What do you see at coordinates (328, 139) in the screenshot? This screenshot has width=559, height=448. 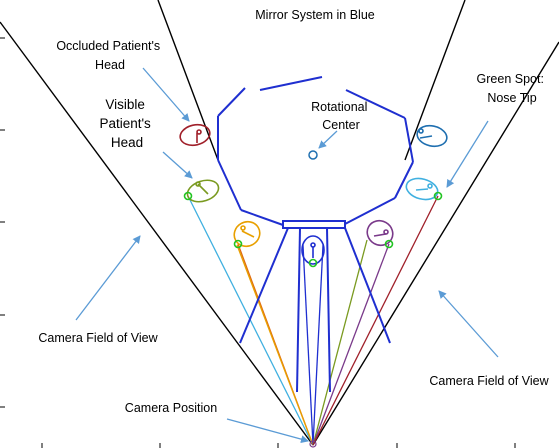 I see `arrow-rotational-center` at bounding box center [328, 139].